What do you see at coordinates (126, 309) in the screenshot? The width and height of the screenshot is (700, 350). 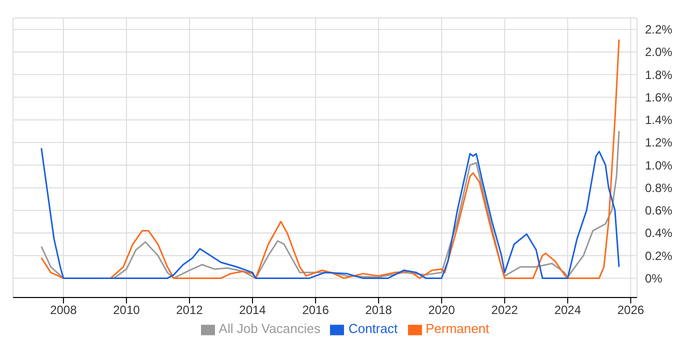 I see `x-tick-label: 2010` at bounding box center [126, 309].